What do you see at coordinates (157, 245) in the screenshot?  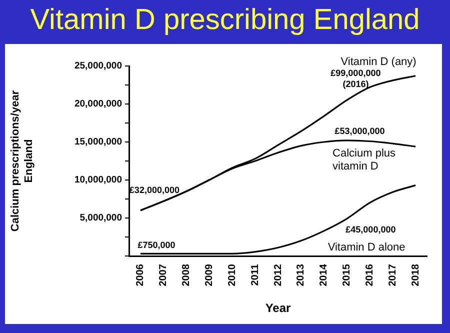 I see `annotation: £750,000` at bounding box center [157, 245].